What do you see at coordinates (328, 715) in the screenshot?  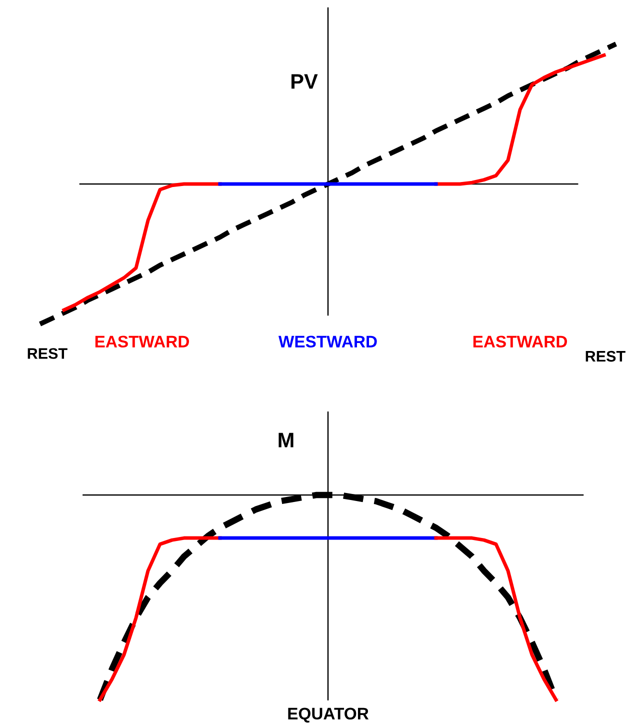 I see `x-axis-title: EQUATOR` at bounding box center [328, 715].